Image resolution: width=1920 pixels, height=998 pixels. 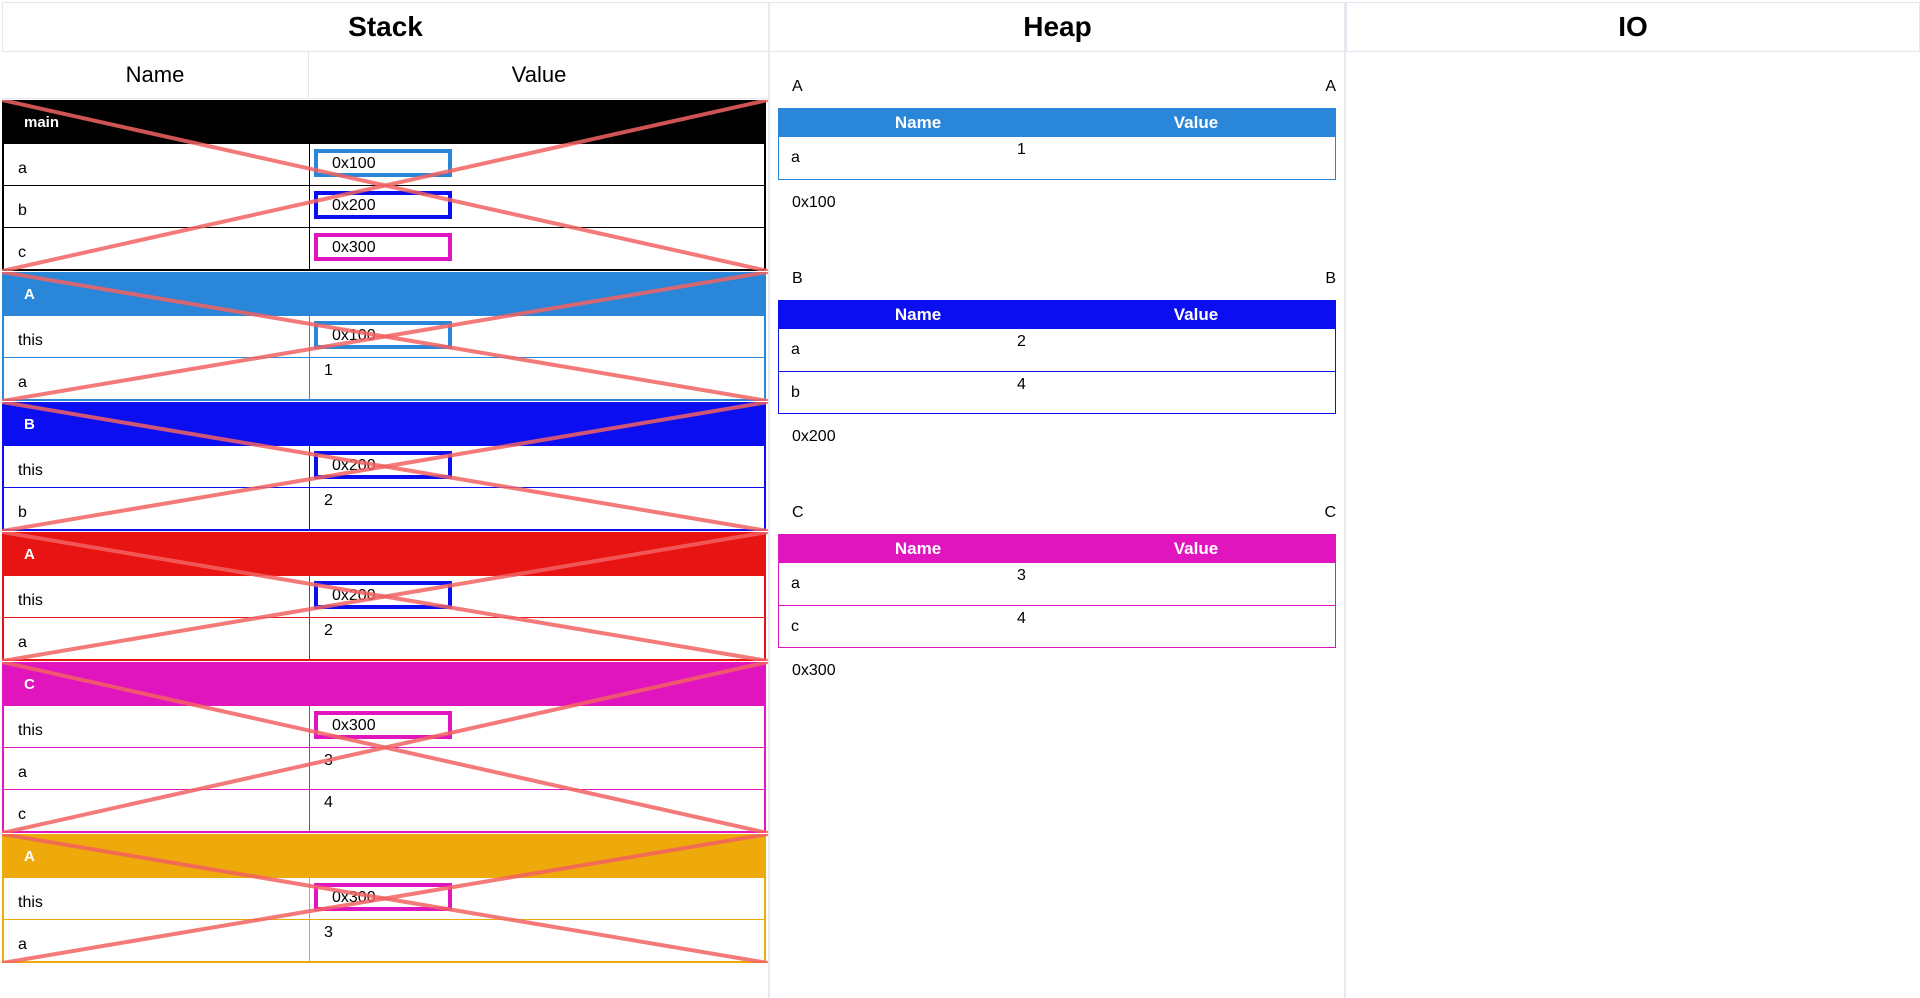 I want to click on stack-column-header: Stack, so click(x=385, y=27).